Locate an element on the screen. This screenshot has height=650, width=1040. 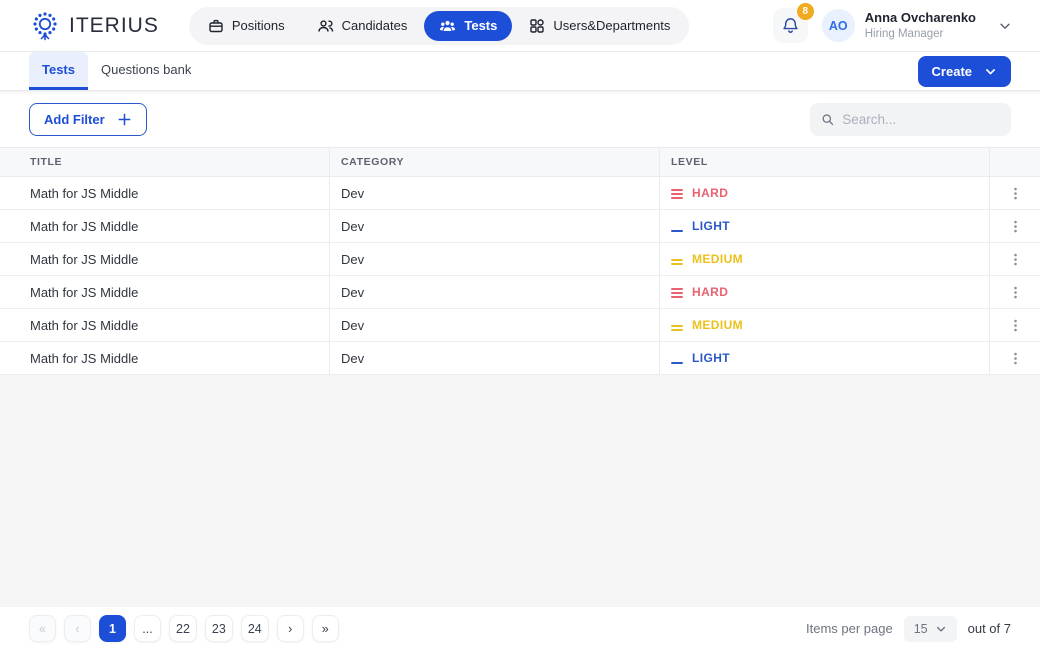
avatar: AO is located at coordinates (838, 25).